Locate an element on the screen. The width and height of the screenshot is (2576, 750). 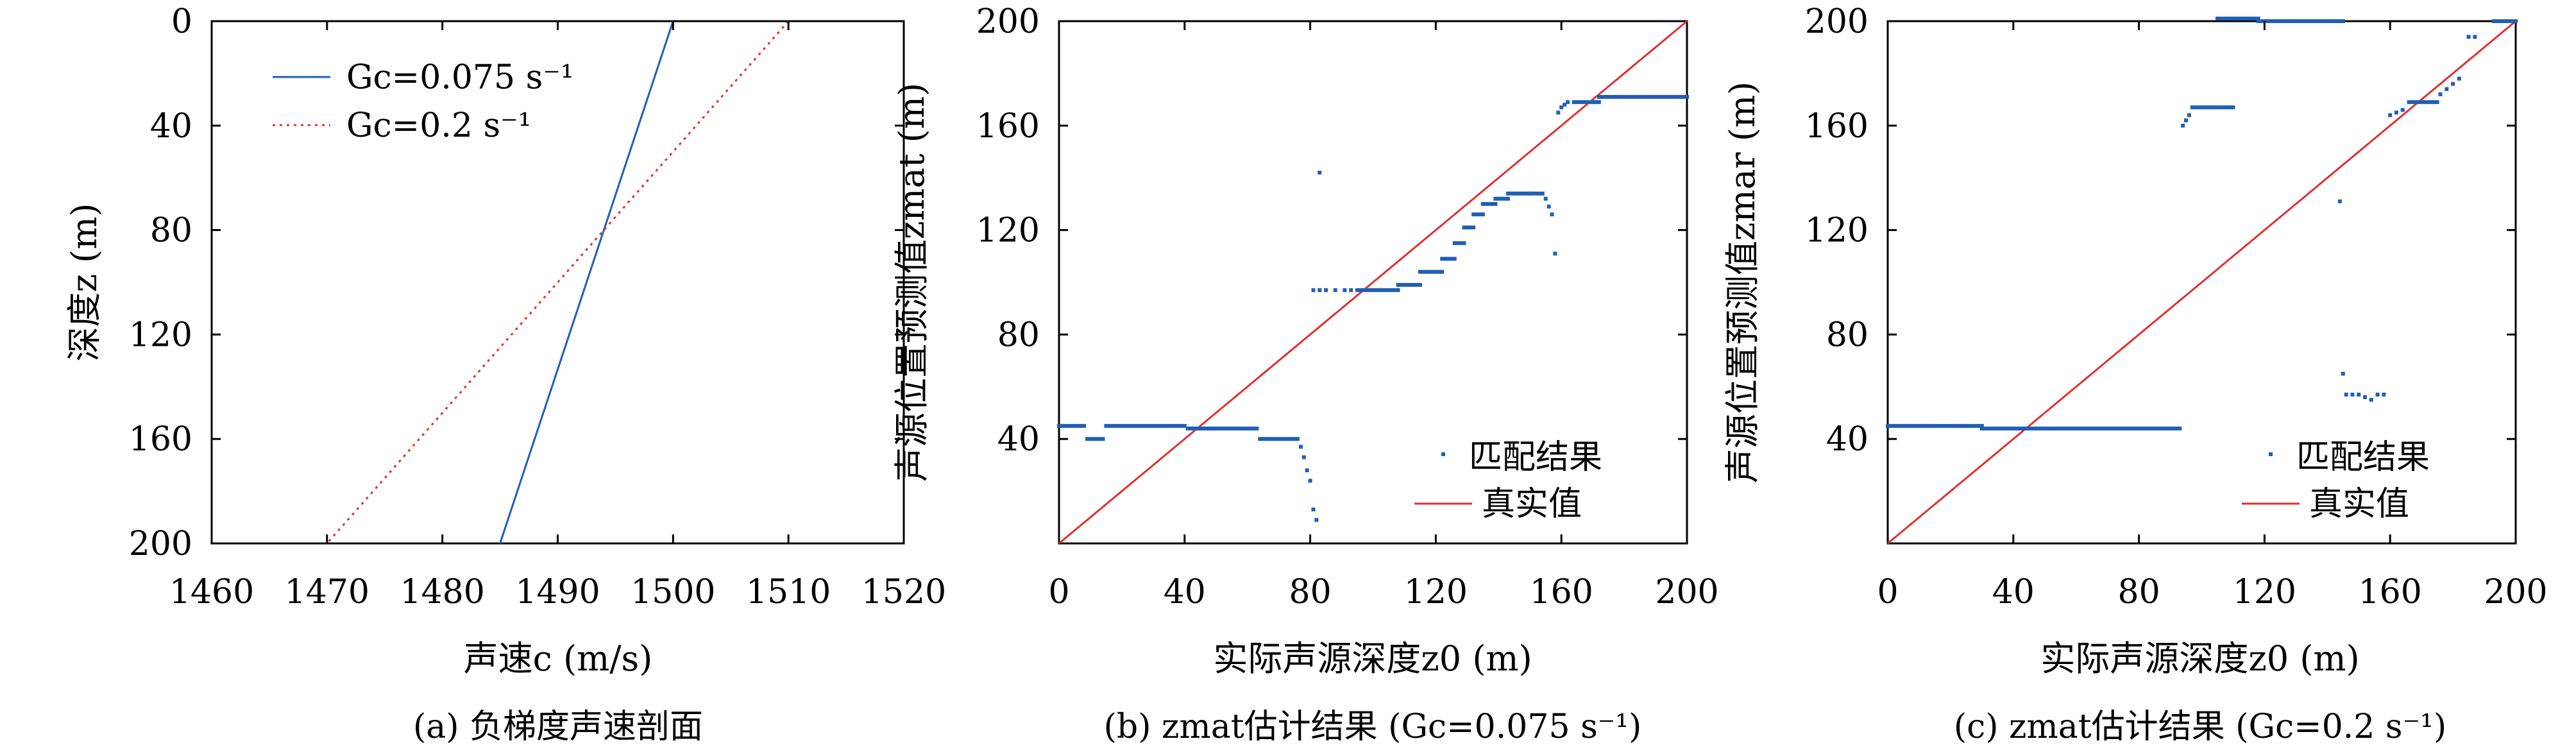
panel-c-caption: (c) zmat估计结果 (Gc=0.2 s⁻¹) is located at coordinates (2200, 727).